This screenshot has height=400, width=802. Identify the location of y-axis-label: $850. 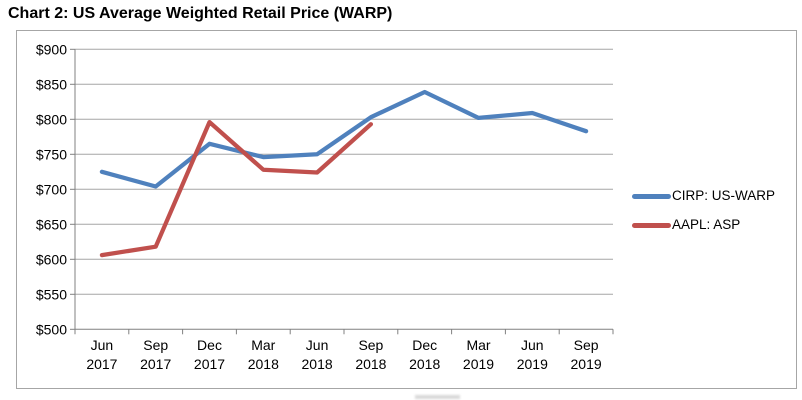
(51, 84).